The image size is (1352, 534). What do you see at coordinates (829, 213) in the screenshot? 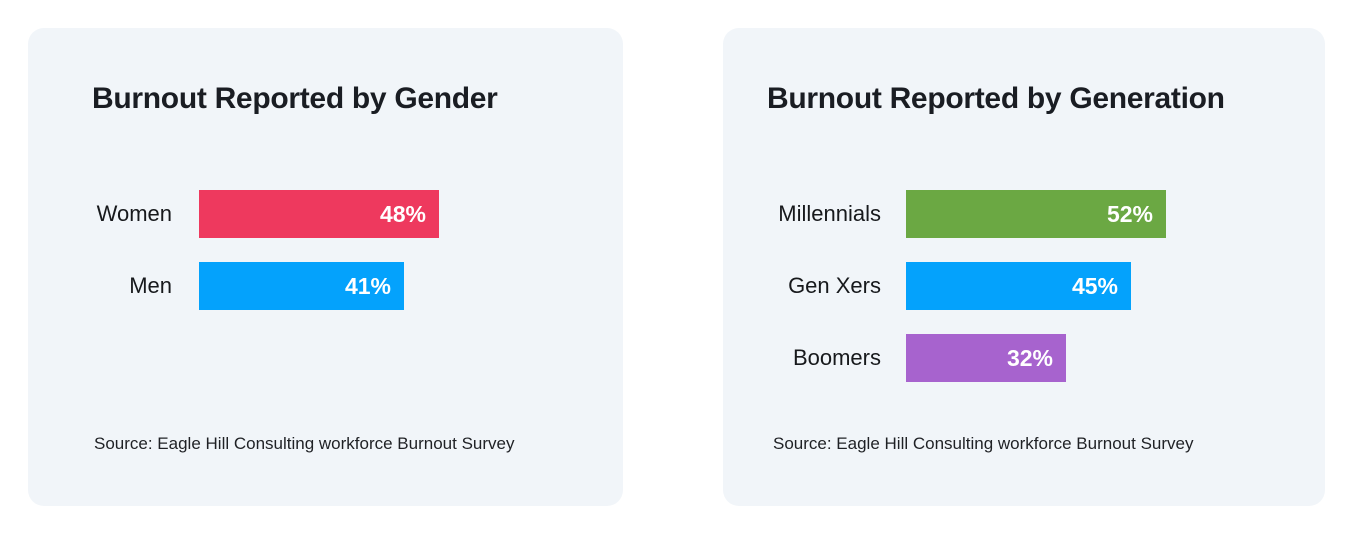
I see `category-label: Millennials` at bounding box center [829, 213].